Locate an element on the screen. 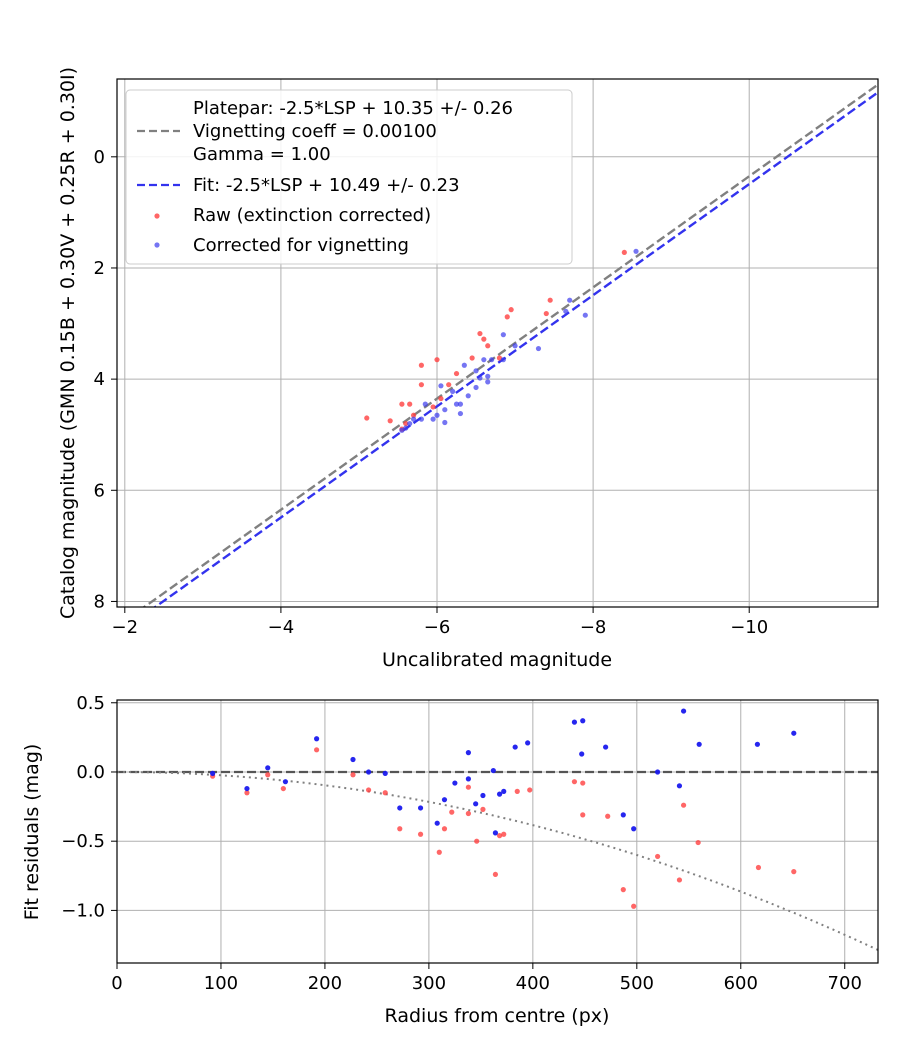 The image size is (900, 1050). vignetting-model-curve is located at coordinates (498, 861).